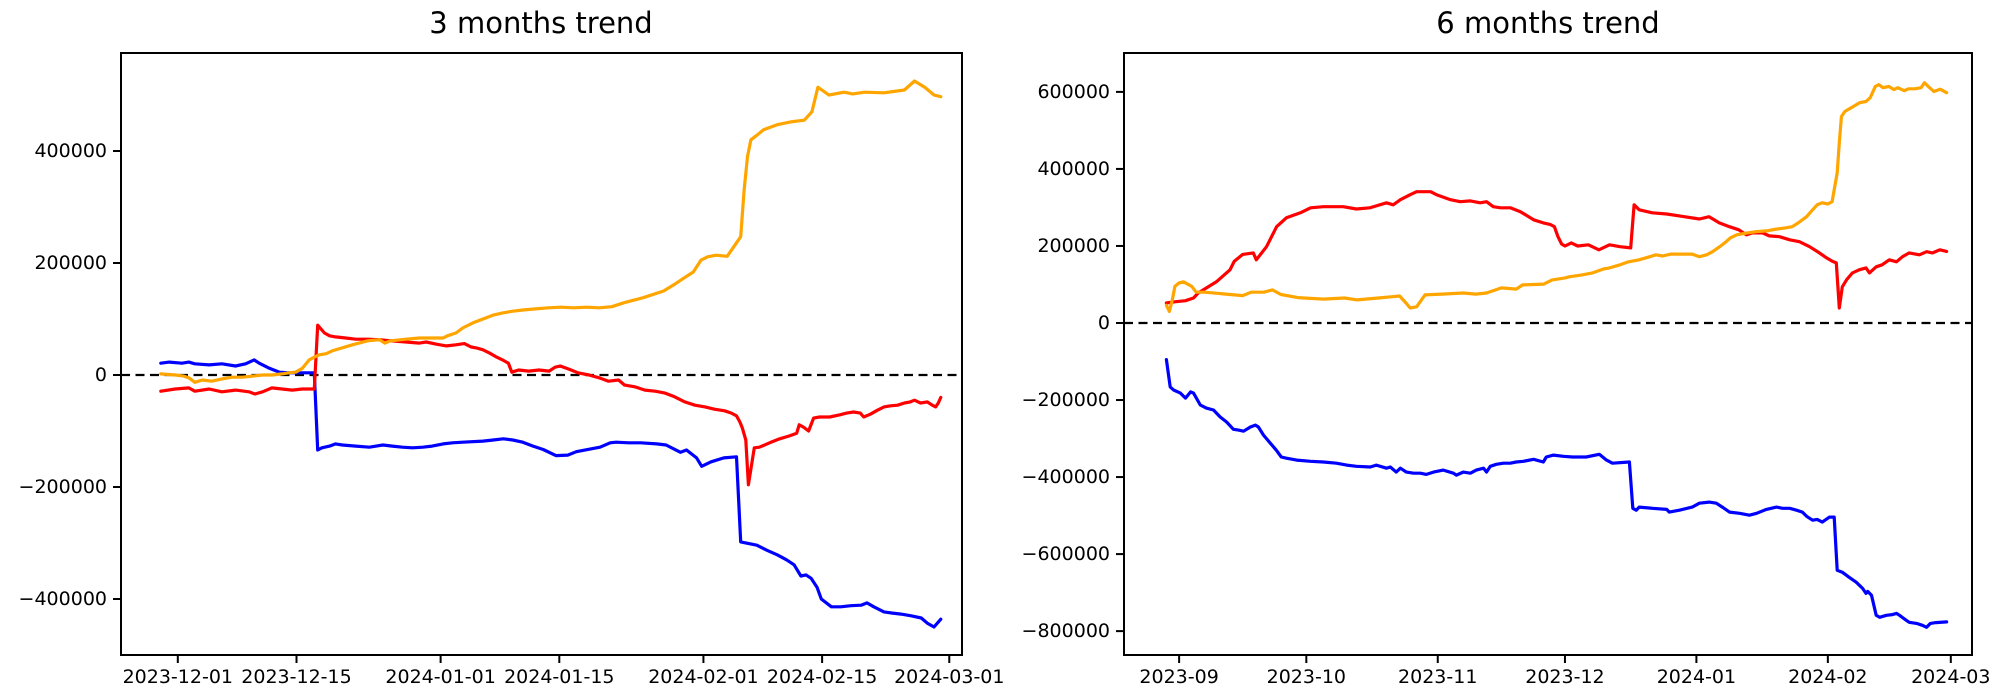 The height and width of the screenshot is (700, 2000). I want to click on chart-1-x-tick-label: 2024-02, so click(1828, 677).